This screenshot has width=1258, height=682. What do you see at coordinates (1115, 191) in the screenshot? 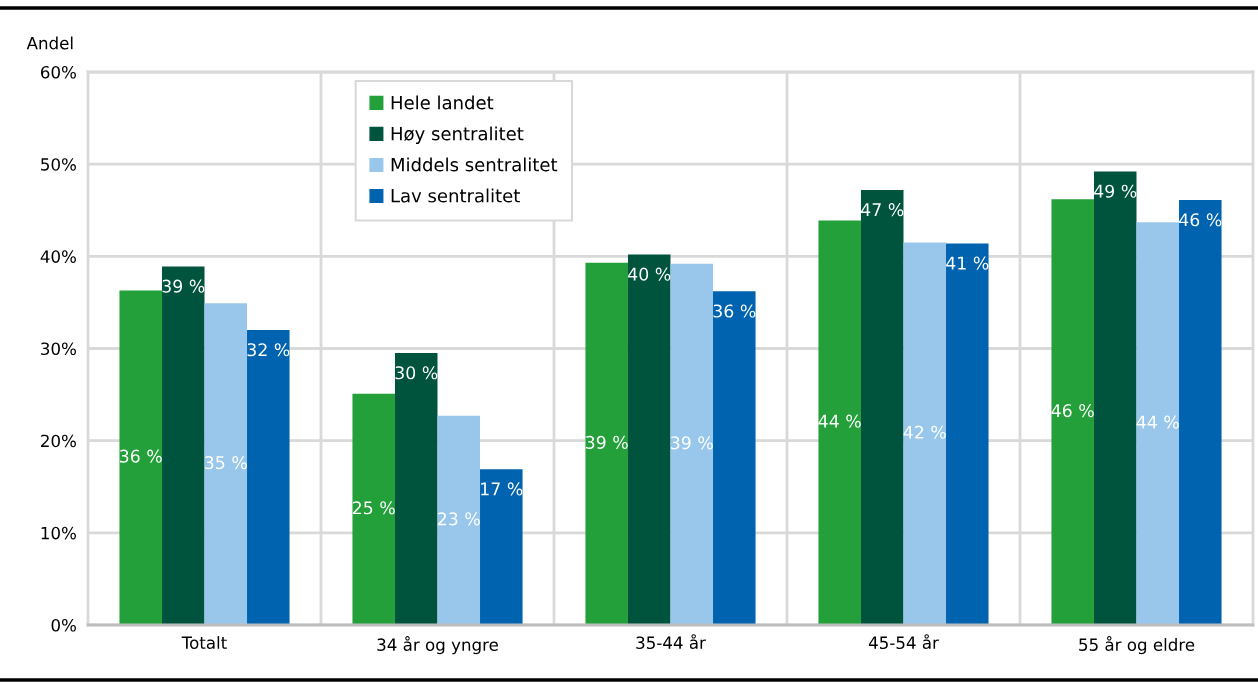
I see `data-label: 49 %` at bounding box center [1115, 191].